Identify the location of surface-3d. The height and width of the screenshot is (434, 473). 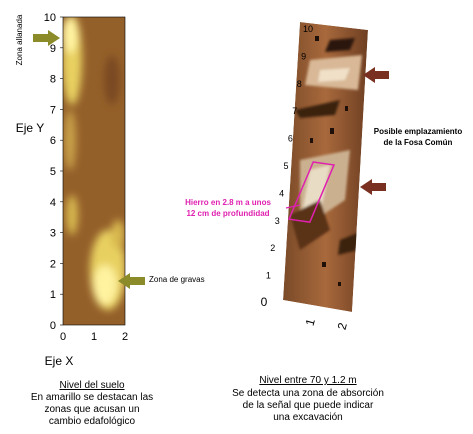
(325, 167).